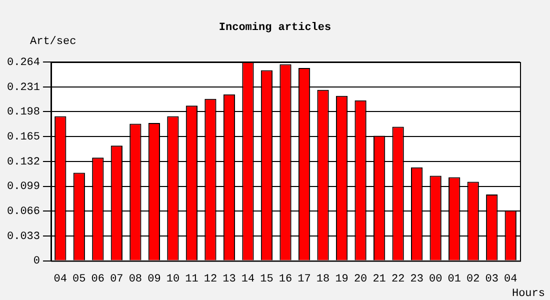 The height and width of the screenshot is (300, 550). I want to click on y-axis-title: Art/sec, so click(53, 42).